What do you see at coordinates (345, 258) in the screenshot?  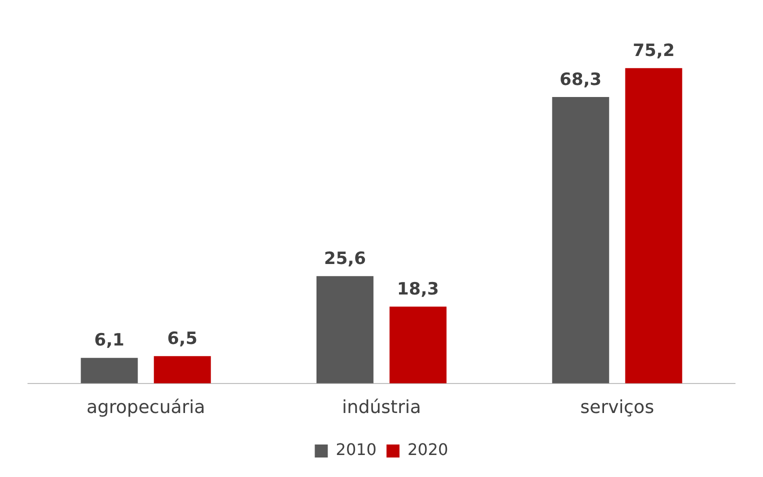 I see `data-label: 25,6` at bounding box center [345, 258].